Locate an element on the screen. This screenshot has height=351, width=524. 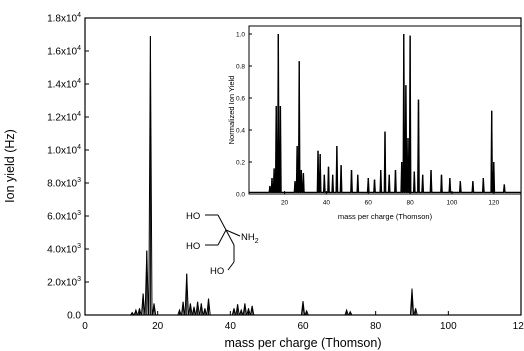
x-tick-label: 0 is located at coordinates (85, 326).